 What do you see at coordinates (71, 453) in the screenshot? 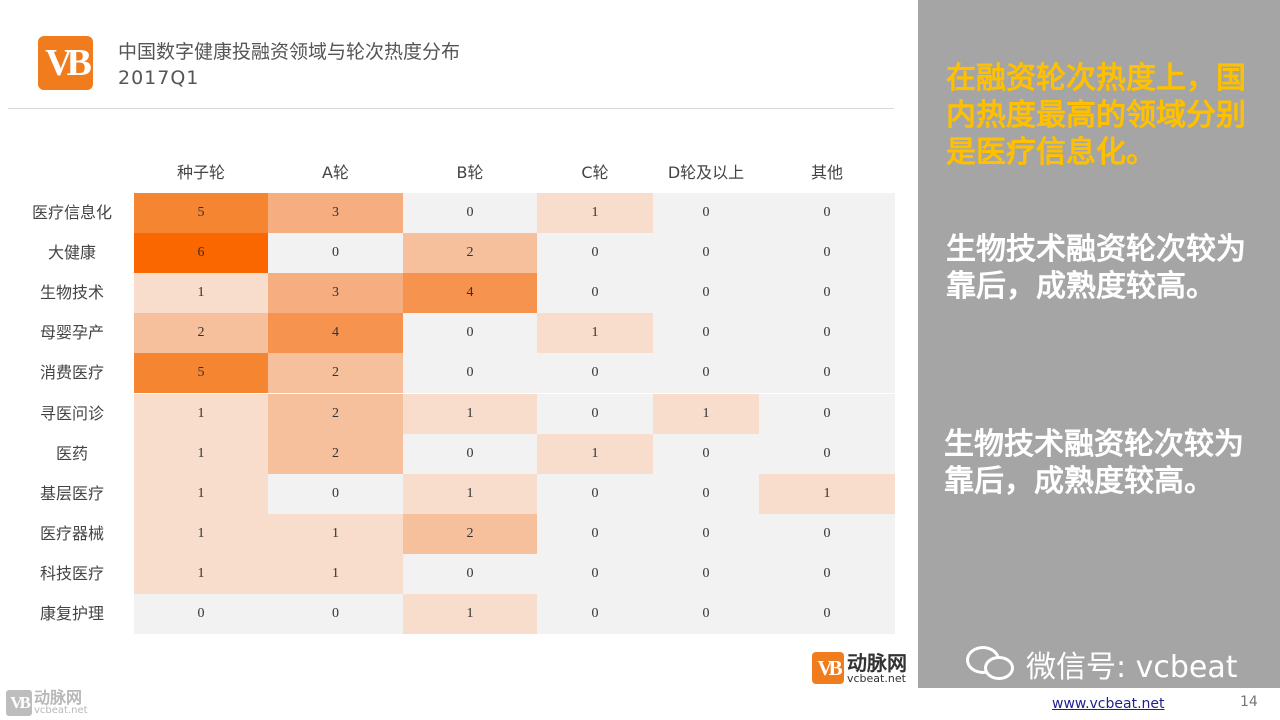
I see `row-header: 医药` at bounding box center [71, 453].